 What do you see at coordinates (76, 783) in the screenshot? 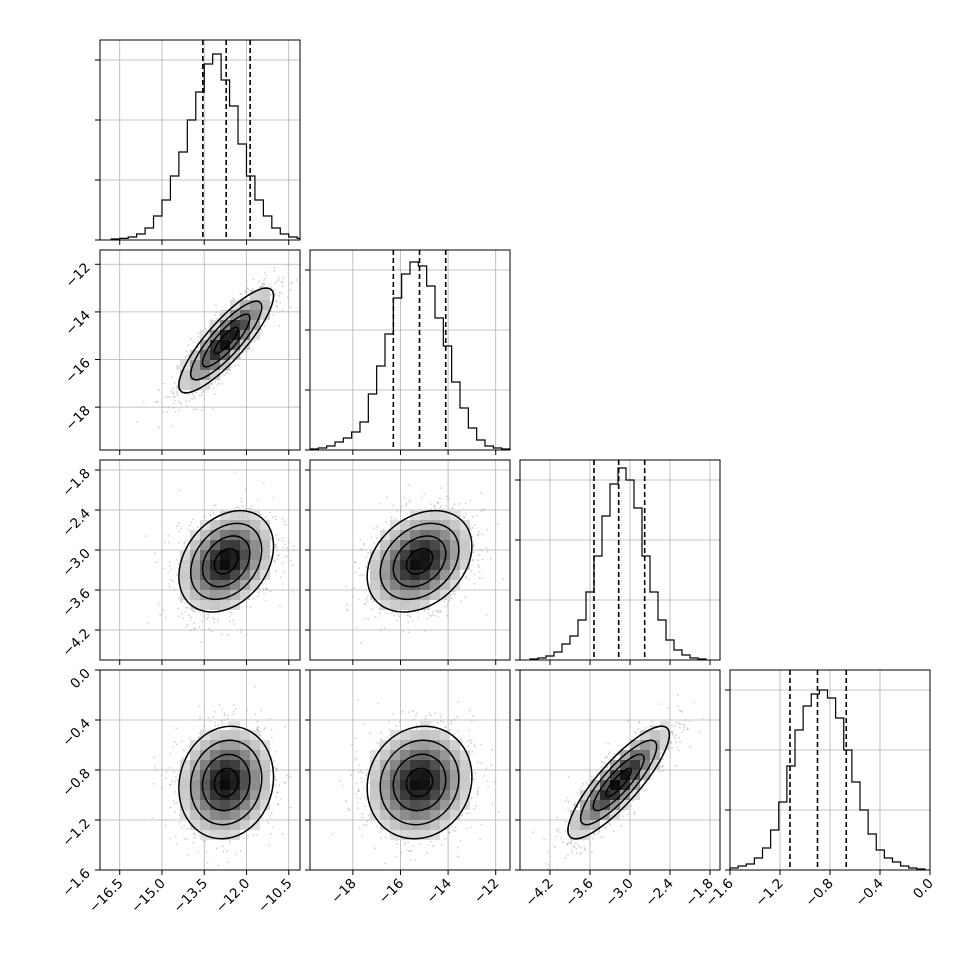
I see `y-tick-label: −0.8` at bounding box center [76, 783].